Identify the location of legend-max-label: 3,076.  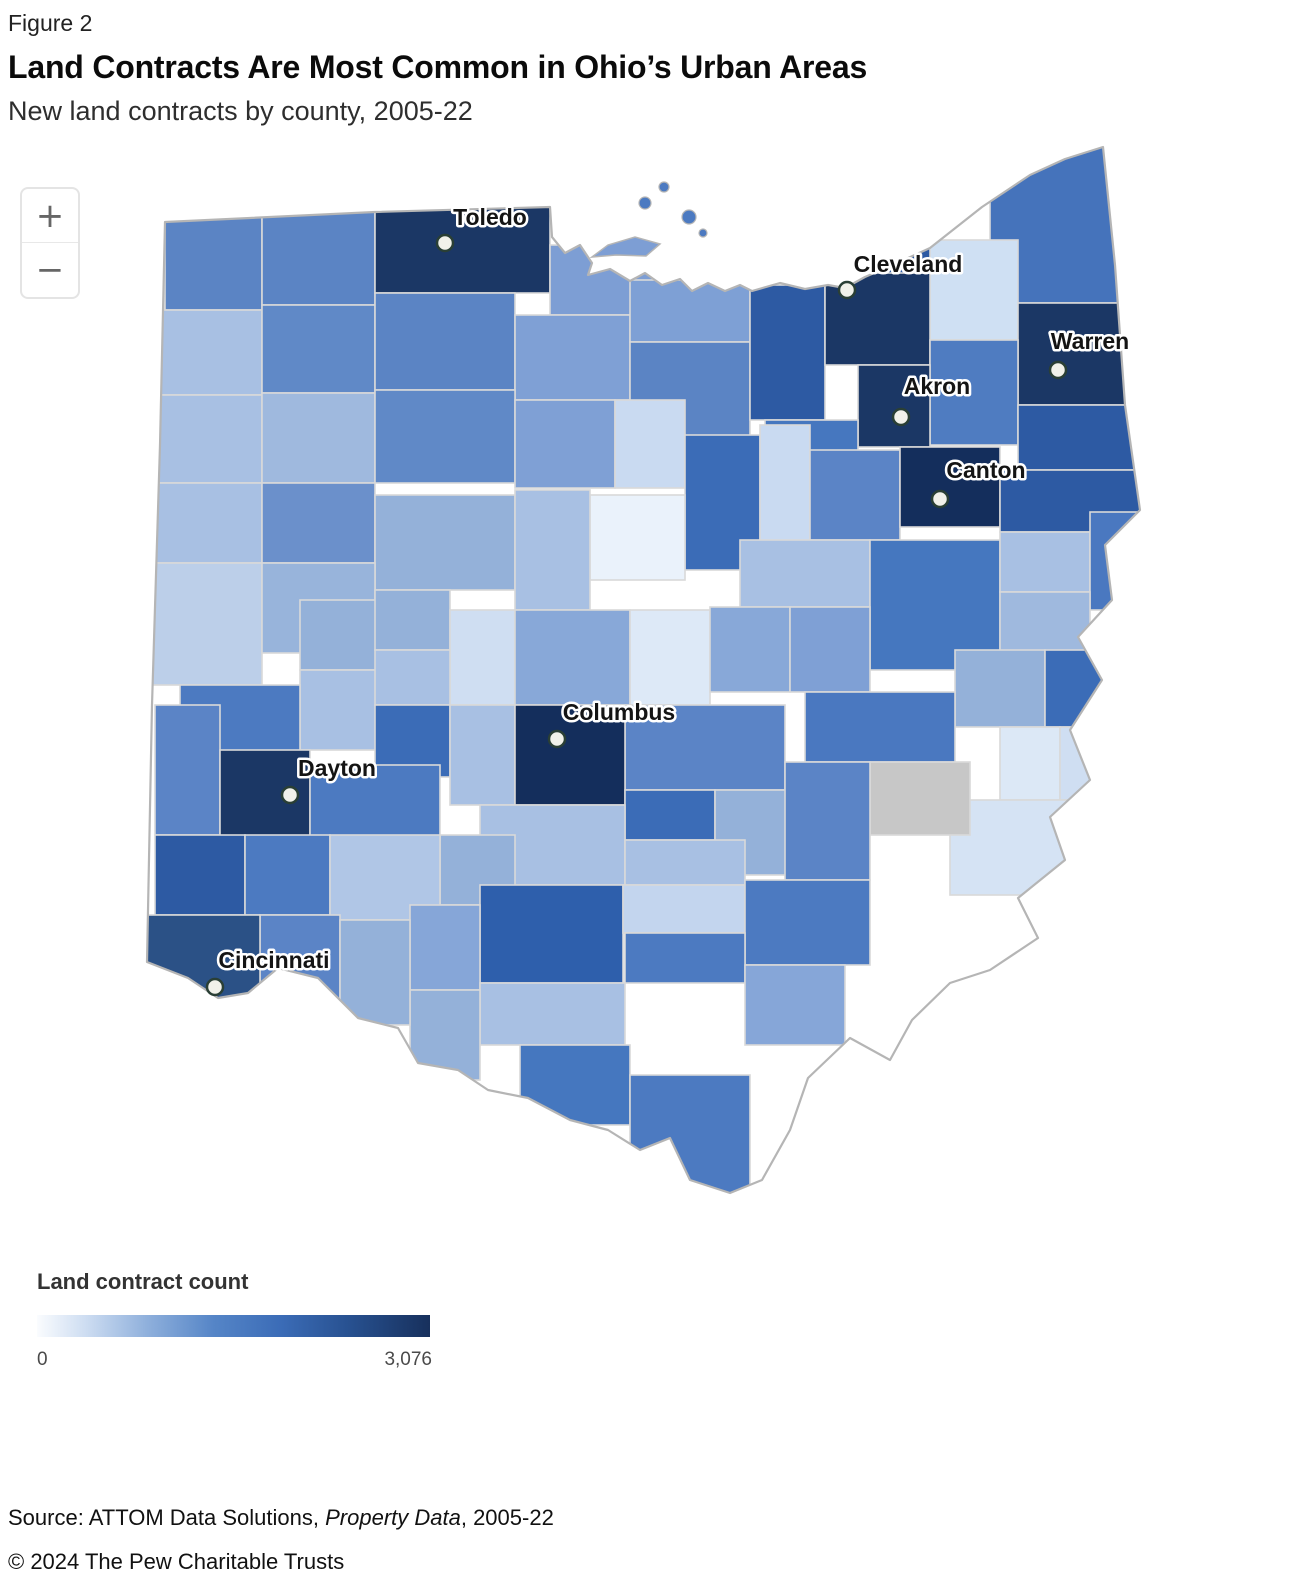
(408, 1359).